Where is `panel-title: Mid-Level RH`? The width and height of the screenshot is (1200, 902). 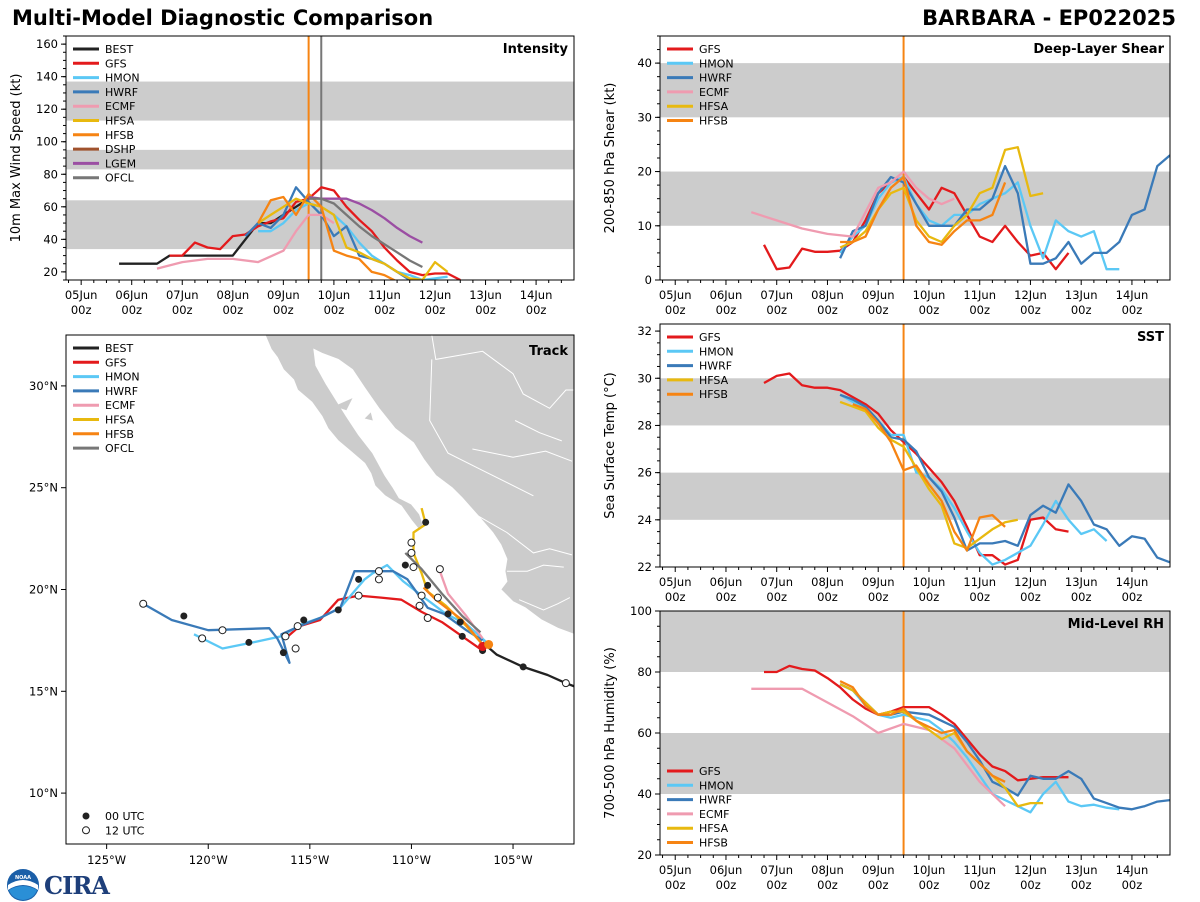
panel-title: Mid-Level RH is located at coordinates (1116, 624).